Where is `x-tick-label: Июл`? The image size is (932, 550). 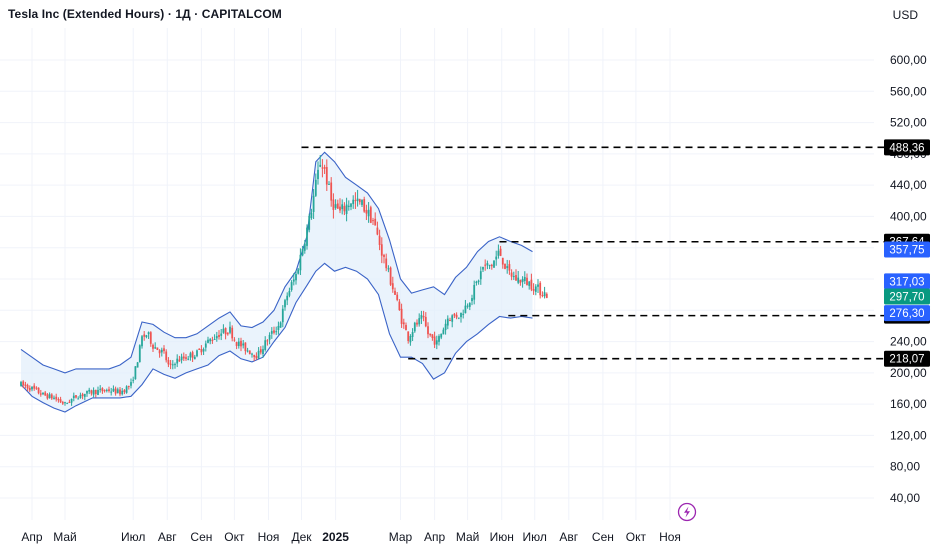
x-tick-label: Июл is located at coordinates (133, 537).